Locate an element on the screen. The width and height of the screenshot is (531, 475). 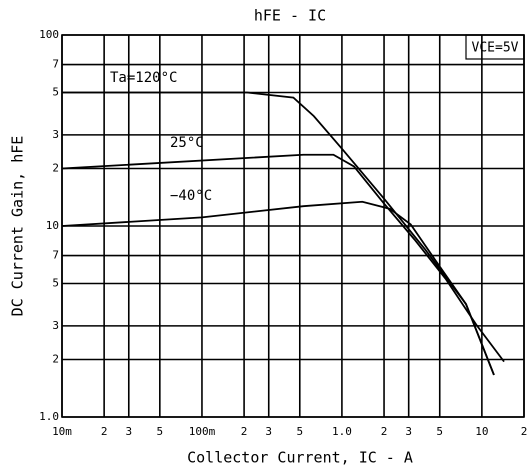
y-tick-label: 100 is located at coordinates (49, 34).